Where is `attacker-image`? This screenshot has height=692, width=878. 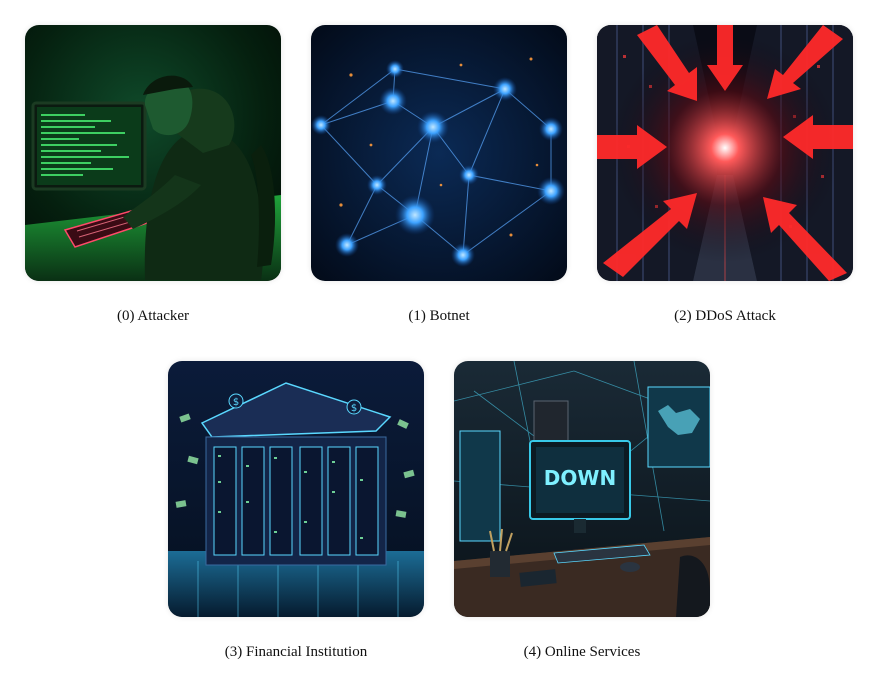
attacker-image is located at coordinates (153, 153).